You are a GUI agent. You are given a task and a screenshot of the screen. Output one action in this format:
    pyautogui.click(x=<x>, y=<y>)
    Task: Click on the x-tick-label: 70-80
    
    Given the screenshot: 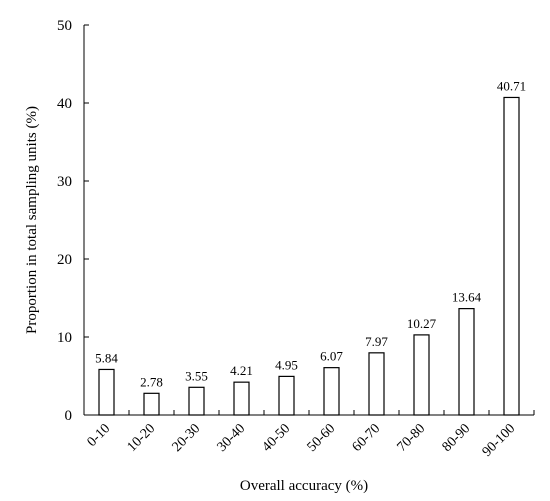 What is the action you would take?
    pyautogui.click(x=412, y=438)
    